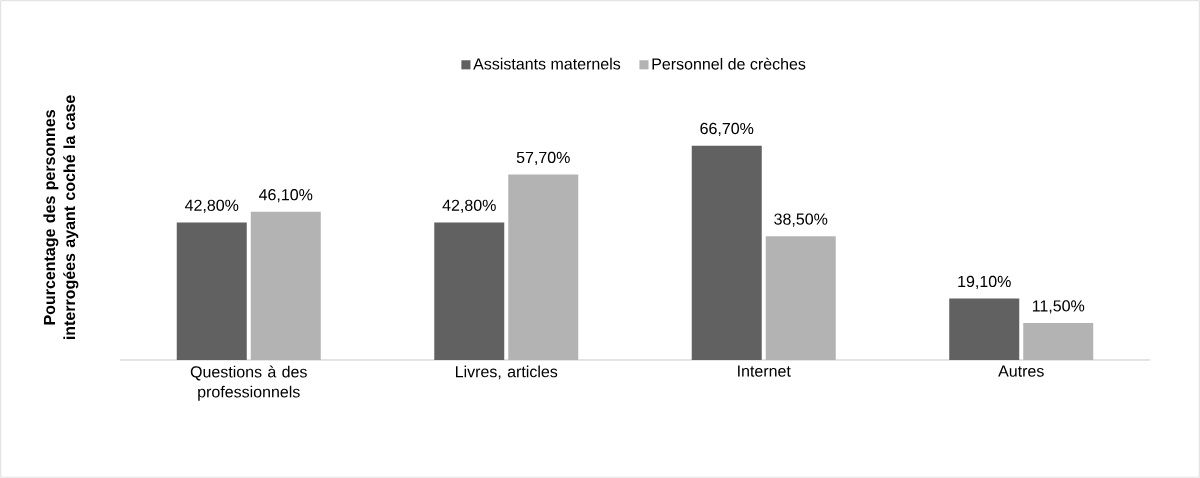 The height and width of the screenshot is (478, 1200). Describe the element at coordinates (543, 158) in the screenshot. I see `data-label: 57,70%` at that location.